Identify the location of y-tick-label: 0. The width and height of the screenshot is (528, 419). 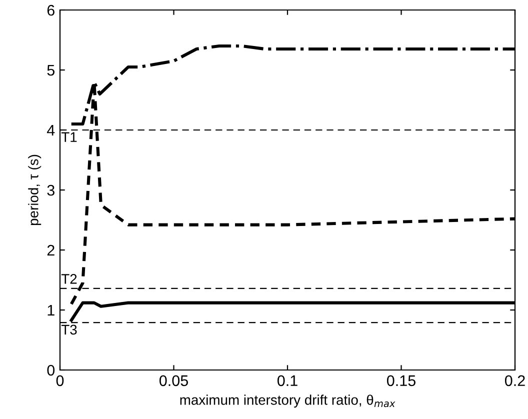
(51, 370).